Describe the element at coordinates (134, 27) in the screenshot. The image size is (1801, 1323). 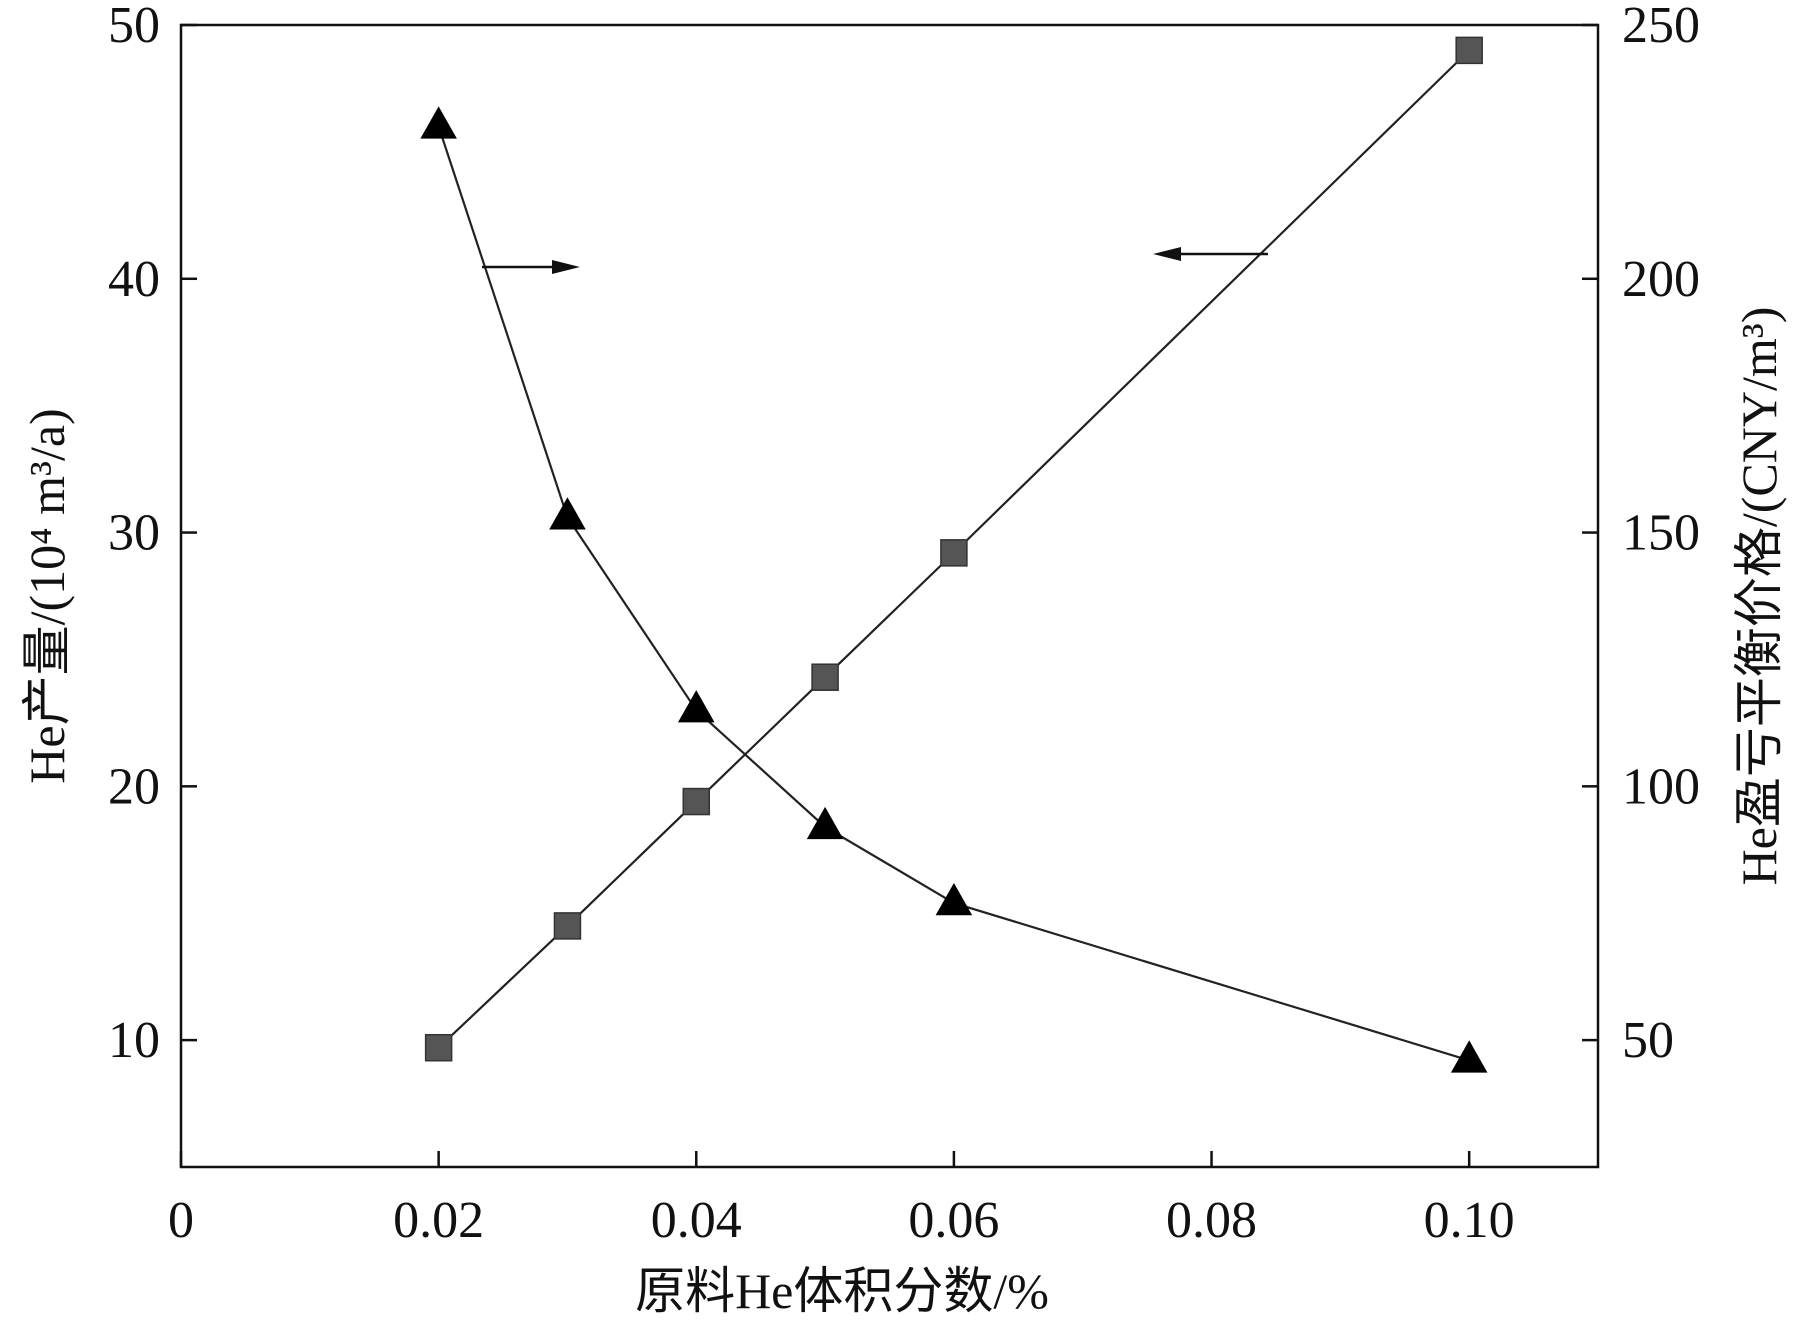
I see `y-left-tick-label: 50` at that location.